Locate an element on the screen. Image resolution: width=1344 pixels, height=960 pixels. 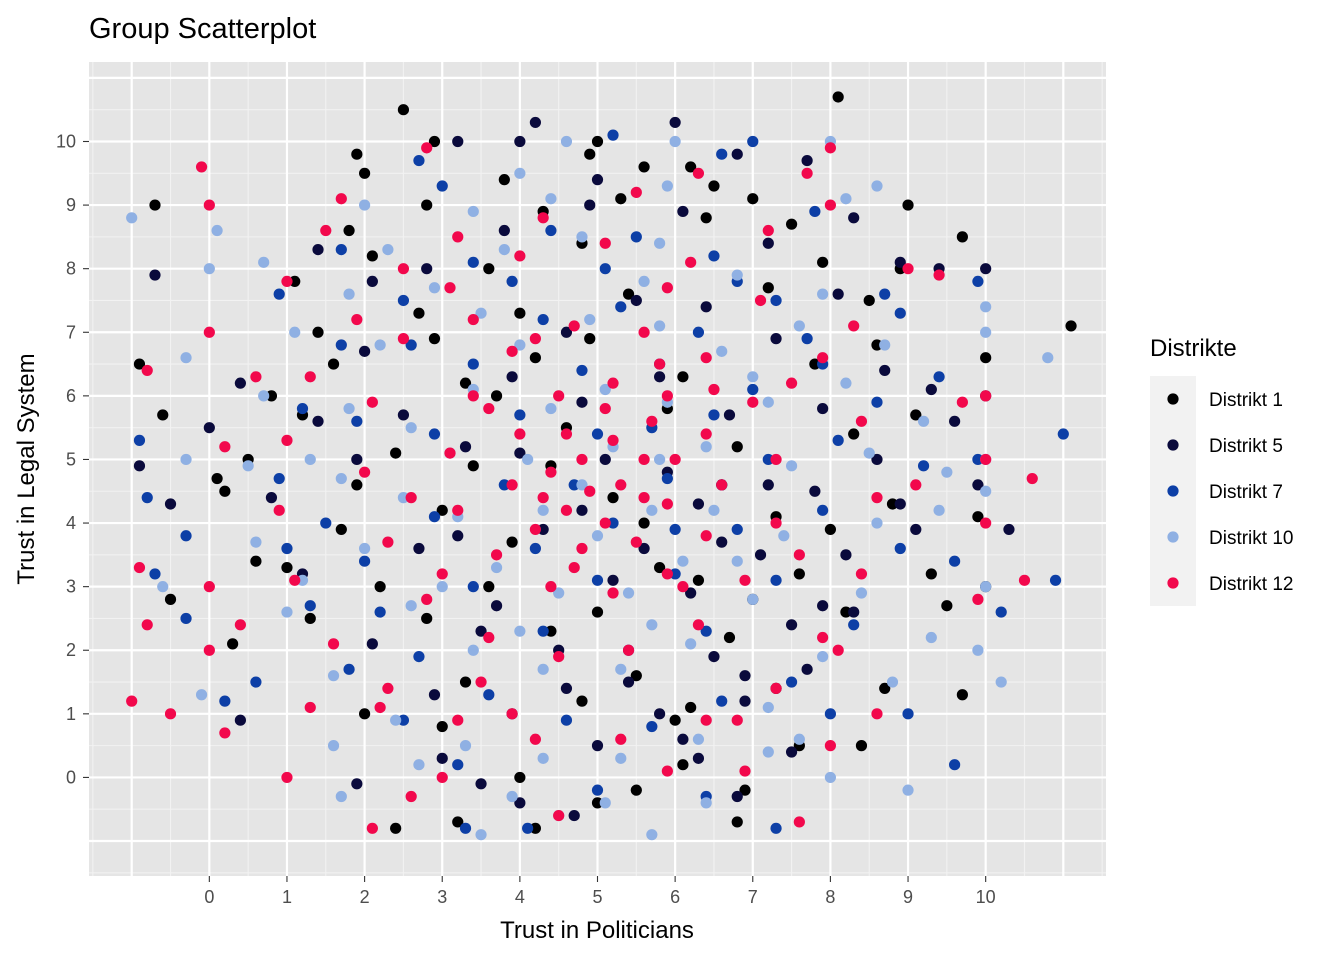
x-tick-label: 8 is located at coordinates (830, 897).